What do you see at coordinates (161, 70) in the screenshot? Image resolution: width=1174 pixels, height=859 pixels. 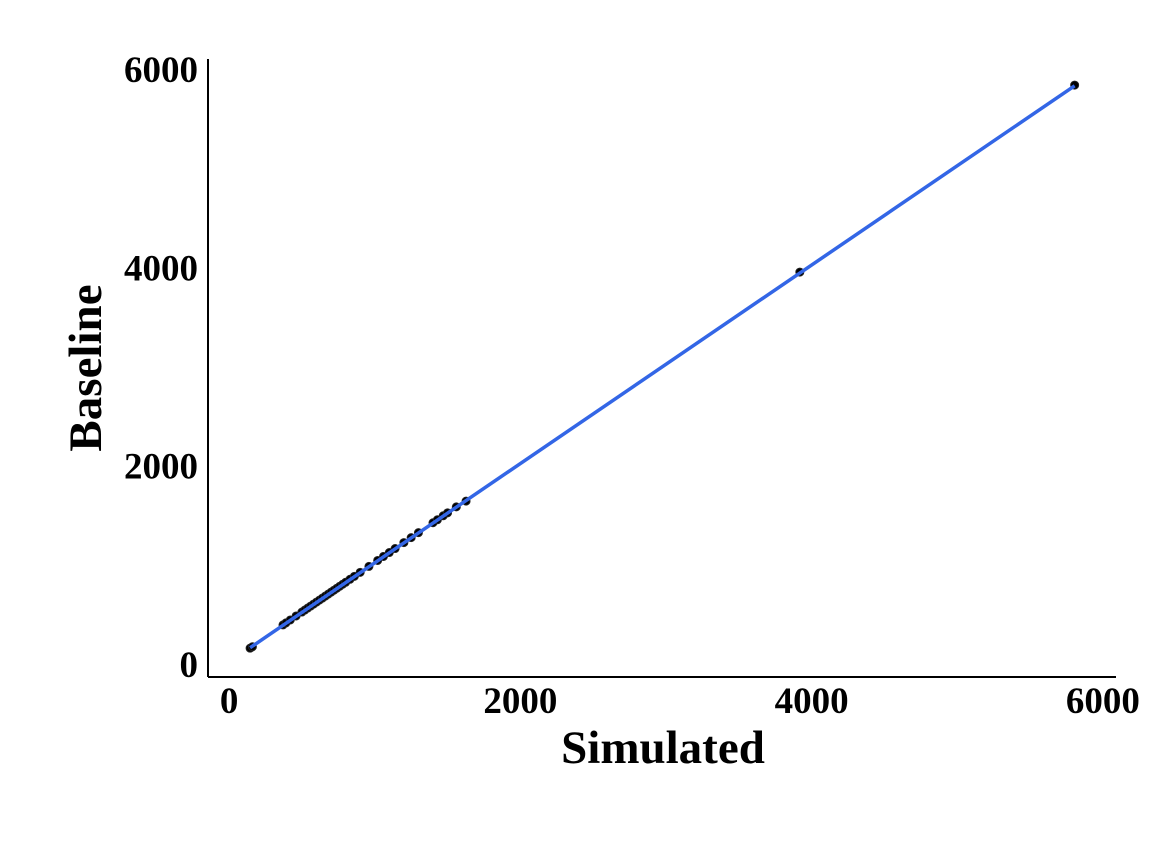 I see `y-tick-label: 6000` at bounding box center [161, 70].